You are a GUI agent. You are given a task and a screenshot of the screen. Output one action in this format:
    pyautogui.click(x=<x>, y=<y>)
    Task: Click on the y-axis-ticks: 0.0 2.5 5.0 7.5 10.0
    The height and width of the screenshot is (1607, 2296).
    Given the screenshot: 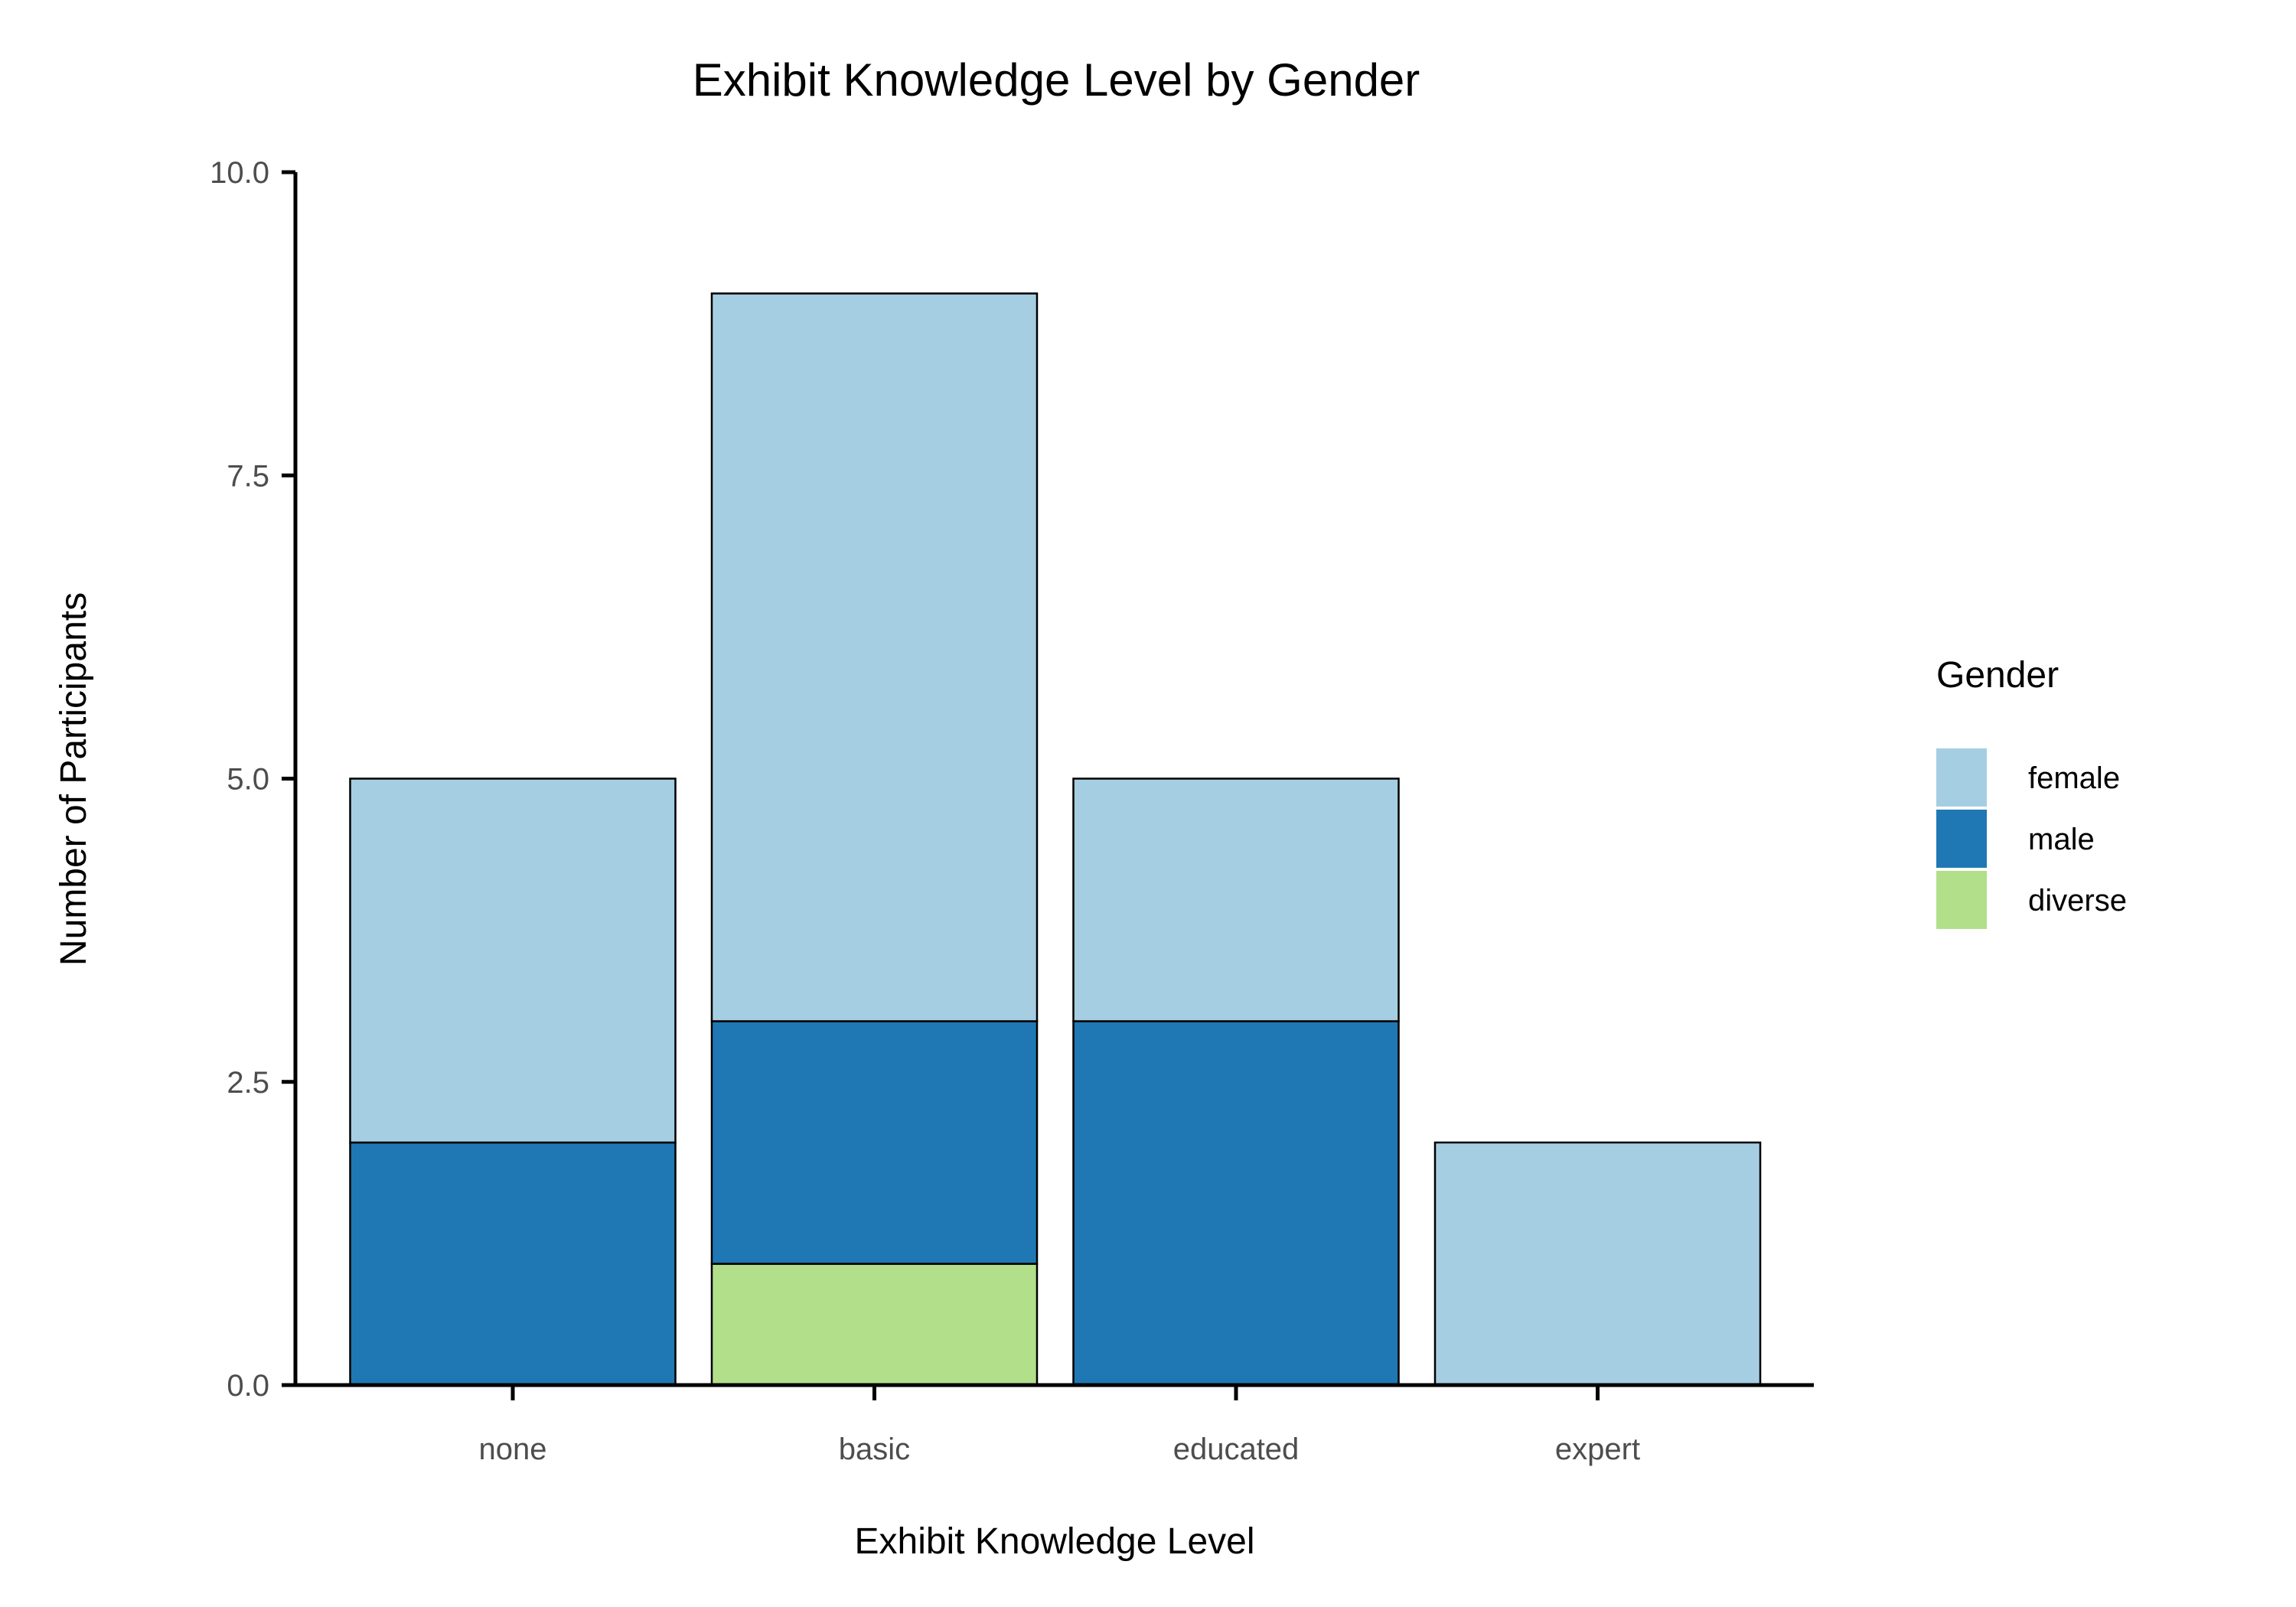 What is the action you would take?
    pyautogui.click(x=252, y=779)
    